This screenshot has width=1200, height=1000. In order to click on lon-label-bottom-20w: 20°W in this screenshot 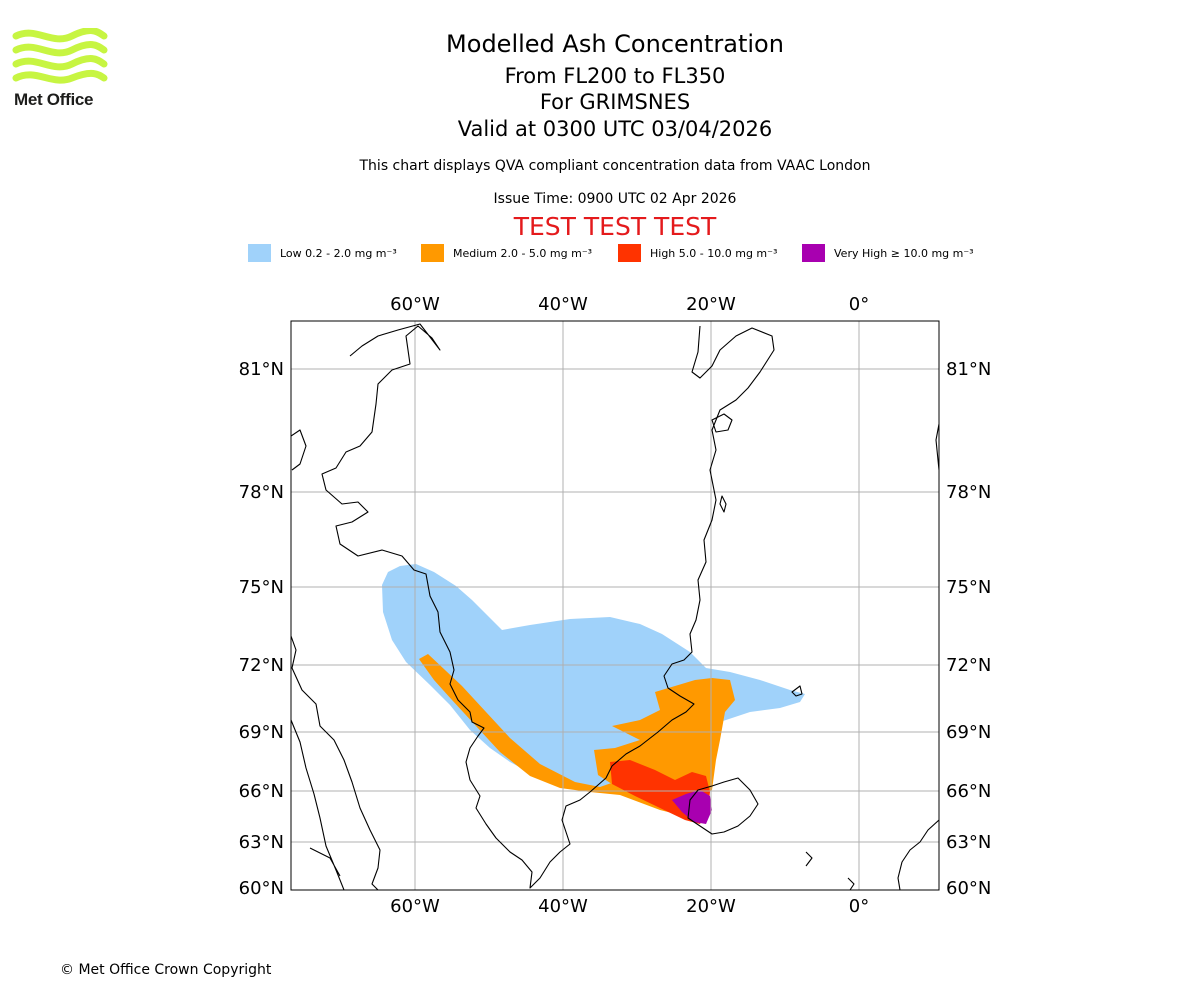, I will do `click(711, 906)`.